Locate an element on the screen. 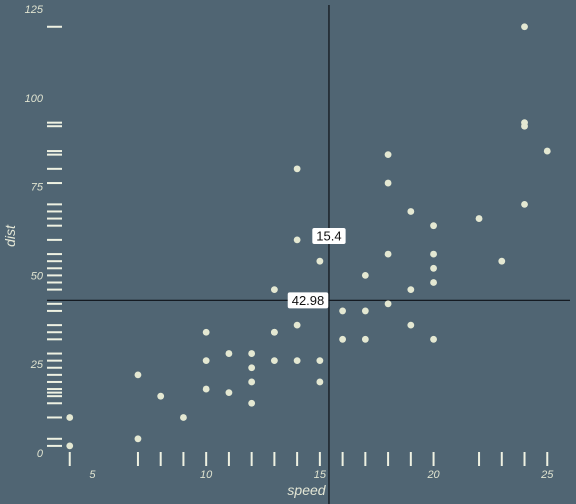  horizontal-ref-value: 42.98 is located at coordinates (308, 300).